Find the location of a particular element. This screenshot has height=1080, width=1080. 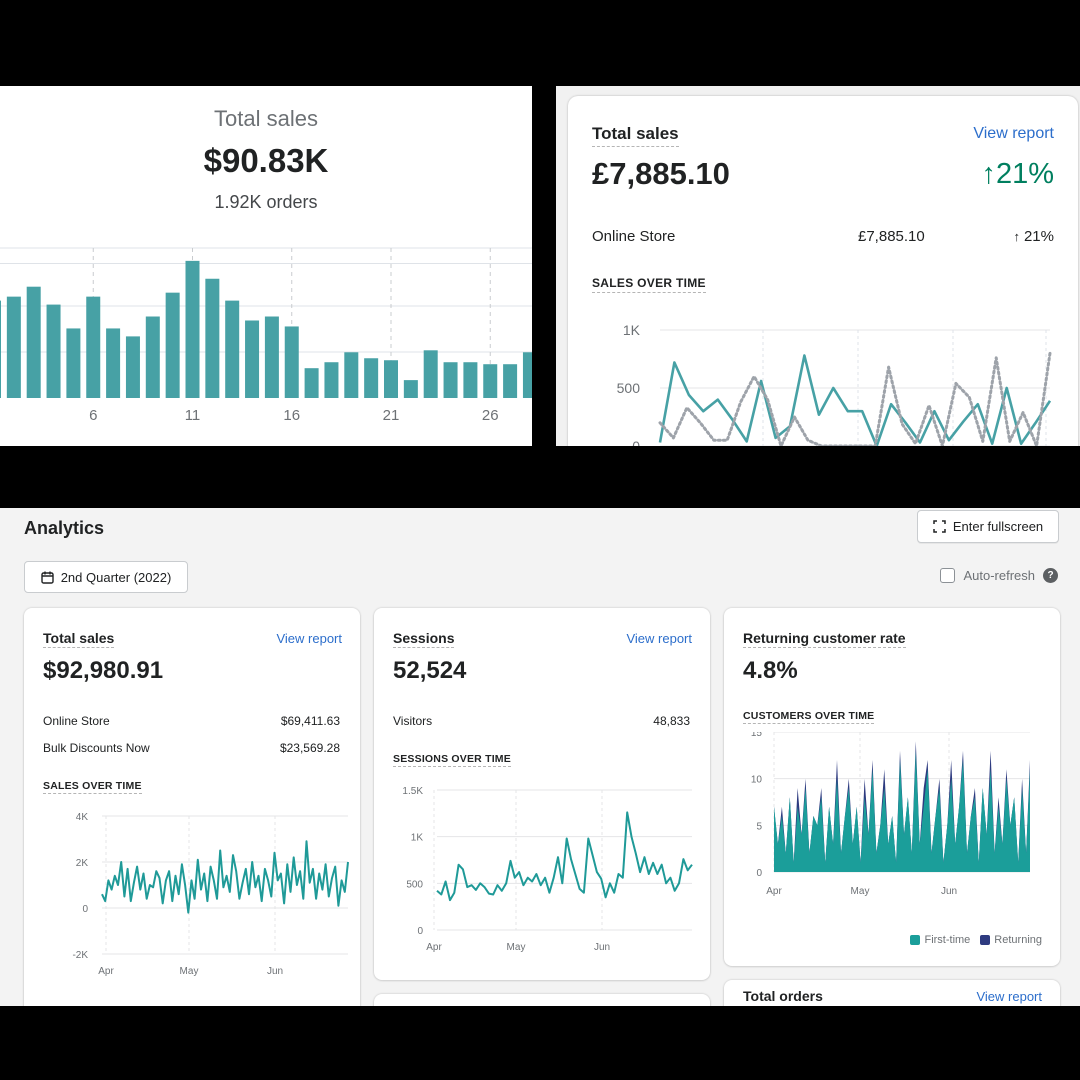

panel-b-row-value: £7,885.10 is located at coordinates (891, 236).